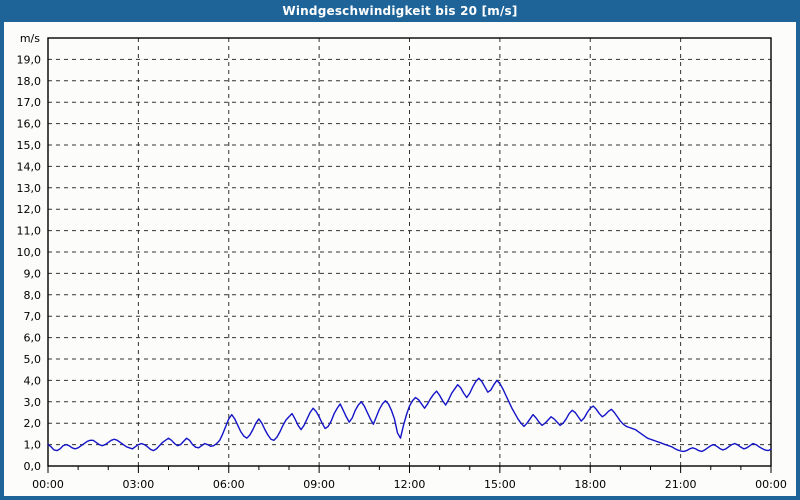 This screenshot has height=500, width=800. What do you see at coordinates (30, 38) in the screenshot?
I see `y-axis-label: m/s` at bounding box center [30, 38].